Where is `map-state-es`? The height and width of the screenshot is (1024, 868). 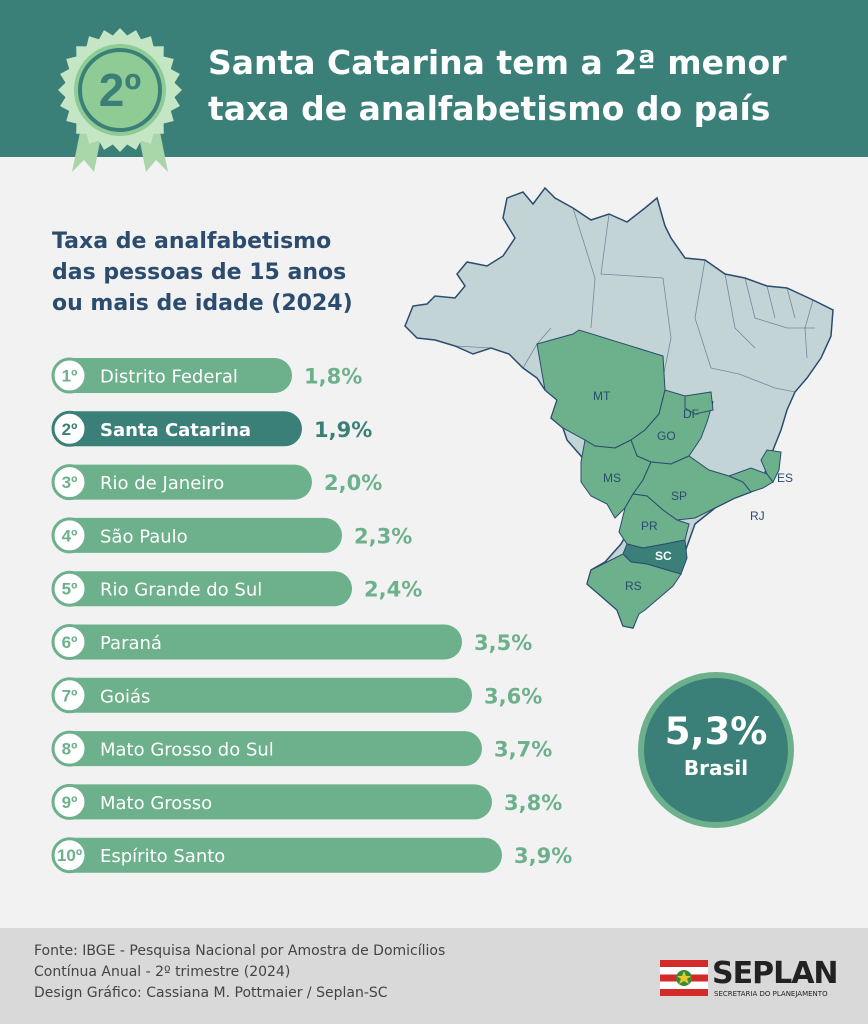
map-state-es is located at coordinates (771, 466).